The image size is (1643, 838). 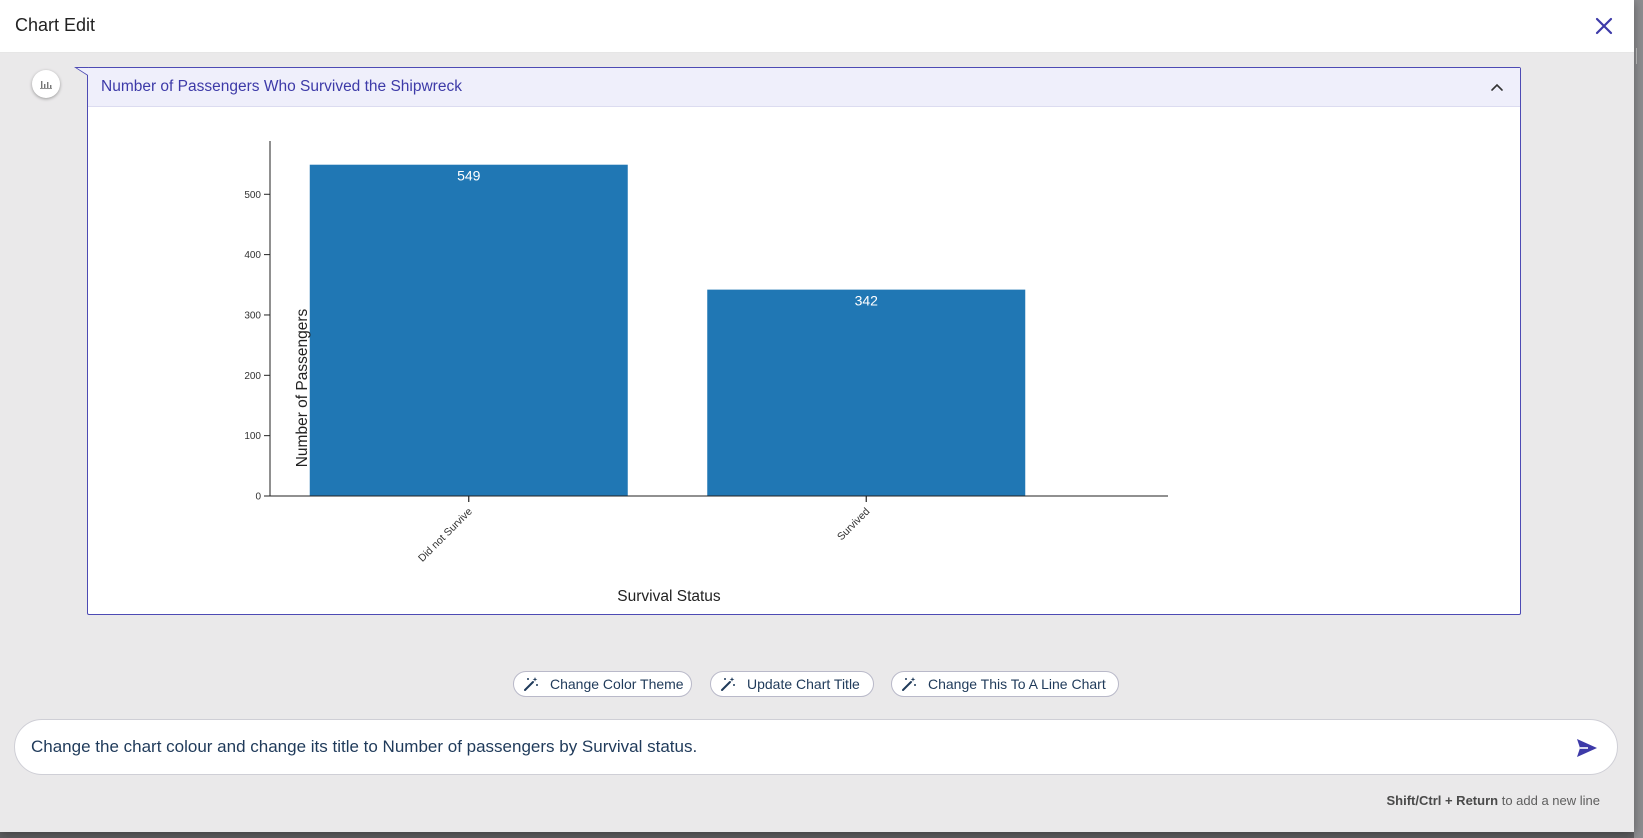 I want to click on y-tick-label: 500, so click(x=252, y=195).